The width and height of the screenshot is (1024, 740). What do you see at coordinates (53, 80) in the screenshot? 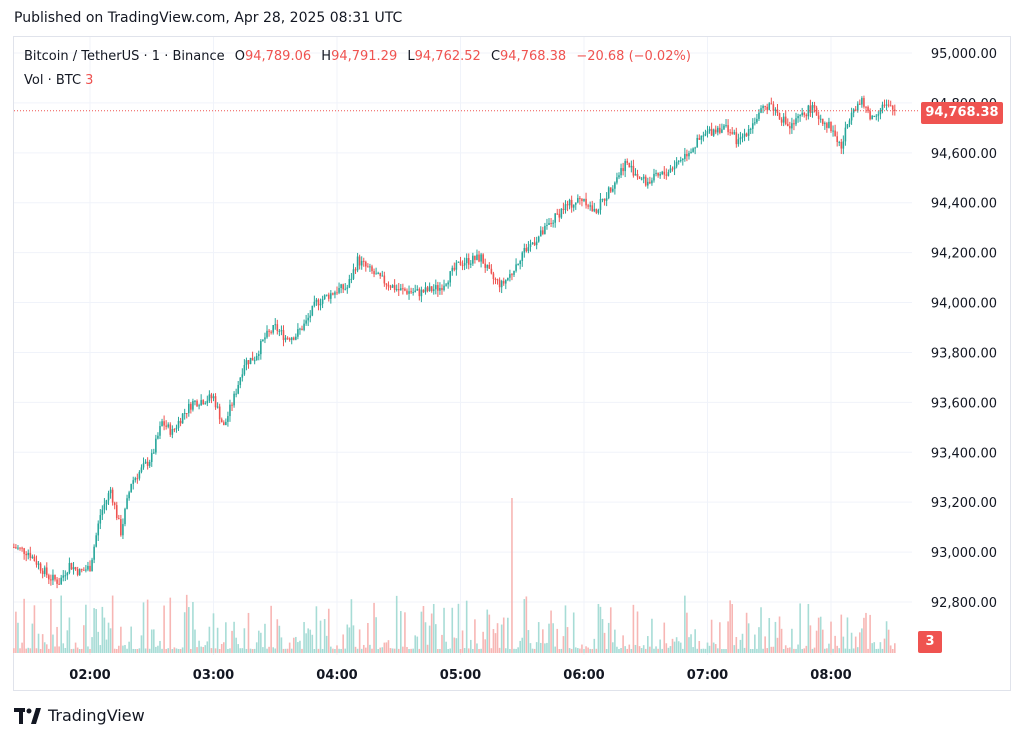
I see `volume-label: Vol · BTC` at bounding box center [53, 80].